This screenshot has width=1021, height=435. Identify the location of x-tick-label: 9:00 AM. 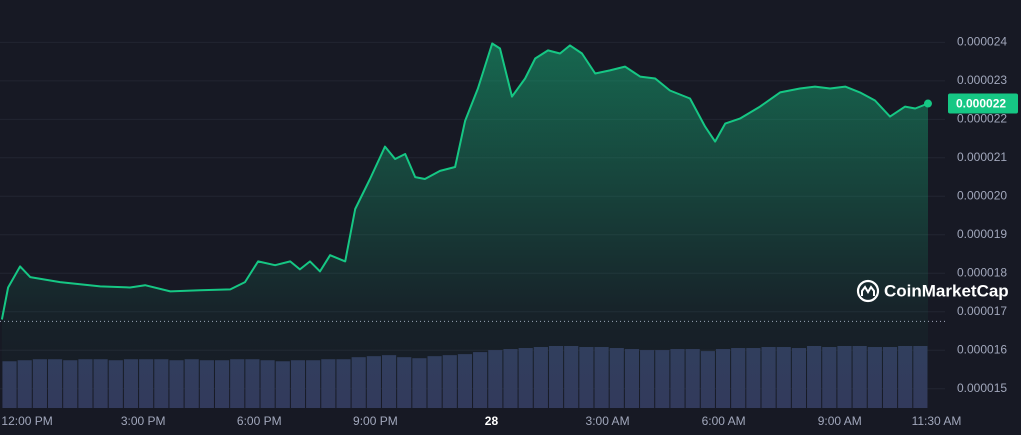
(840, 421).